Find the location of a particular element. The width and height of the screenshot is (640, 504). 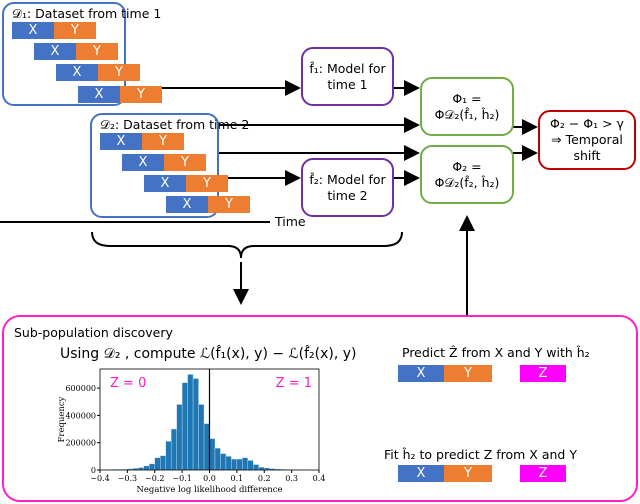

x-tick-label: −0.4 is located at coordinates (99, 478).